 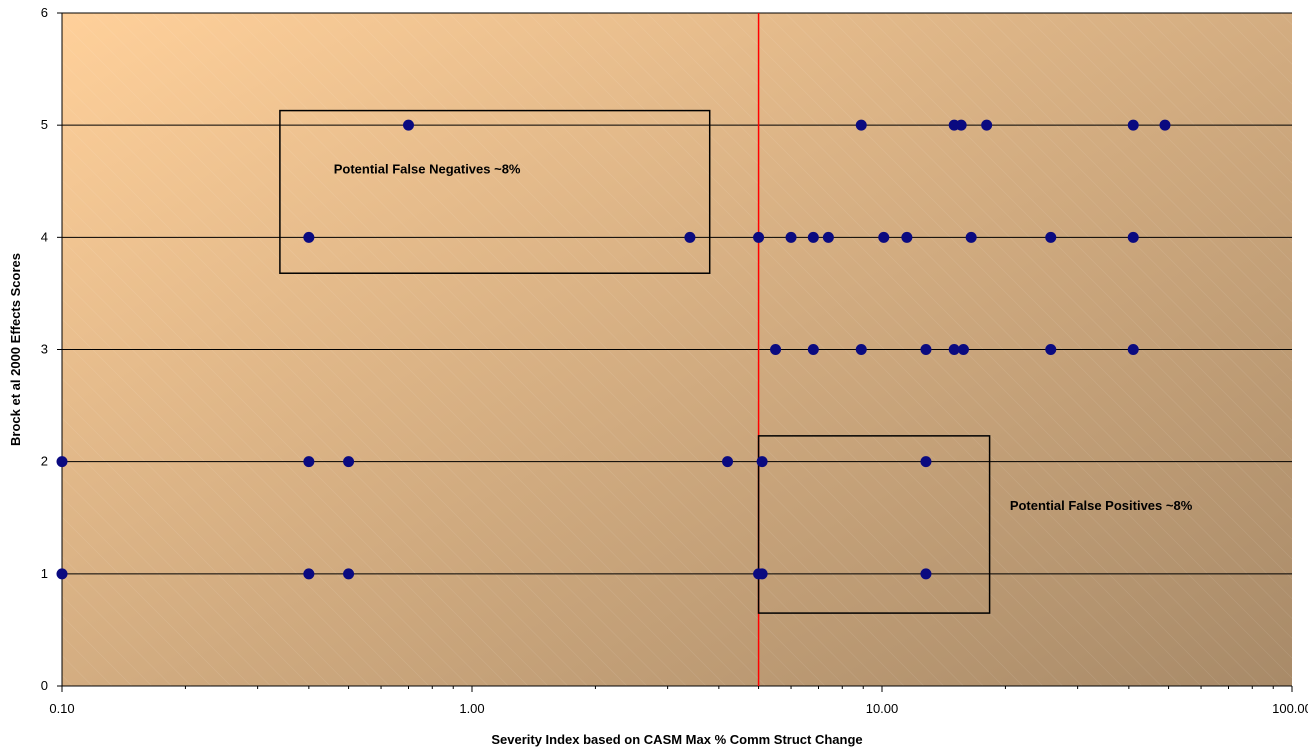 What do you see at coordinates (44, 12) in the screenshot?
I see `y-tick-label: 6` at bounding box center [44, 12].